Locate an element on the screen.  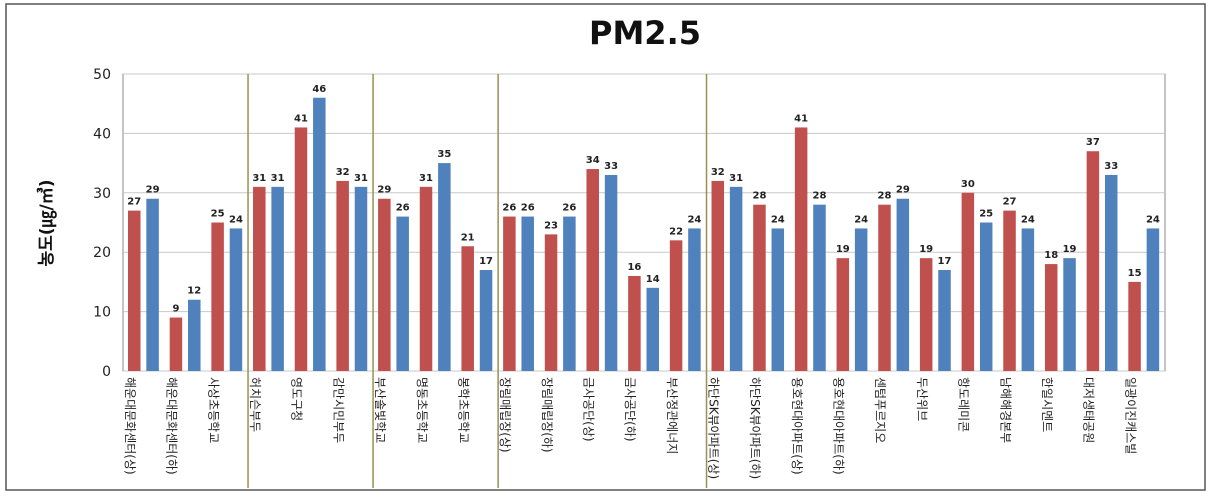
value-label: 30 is located at coordinates (968, 184).